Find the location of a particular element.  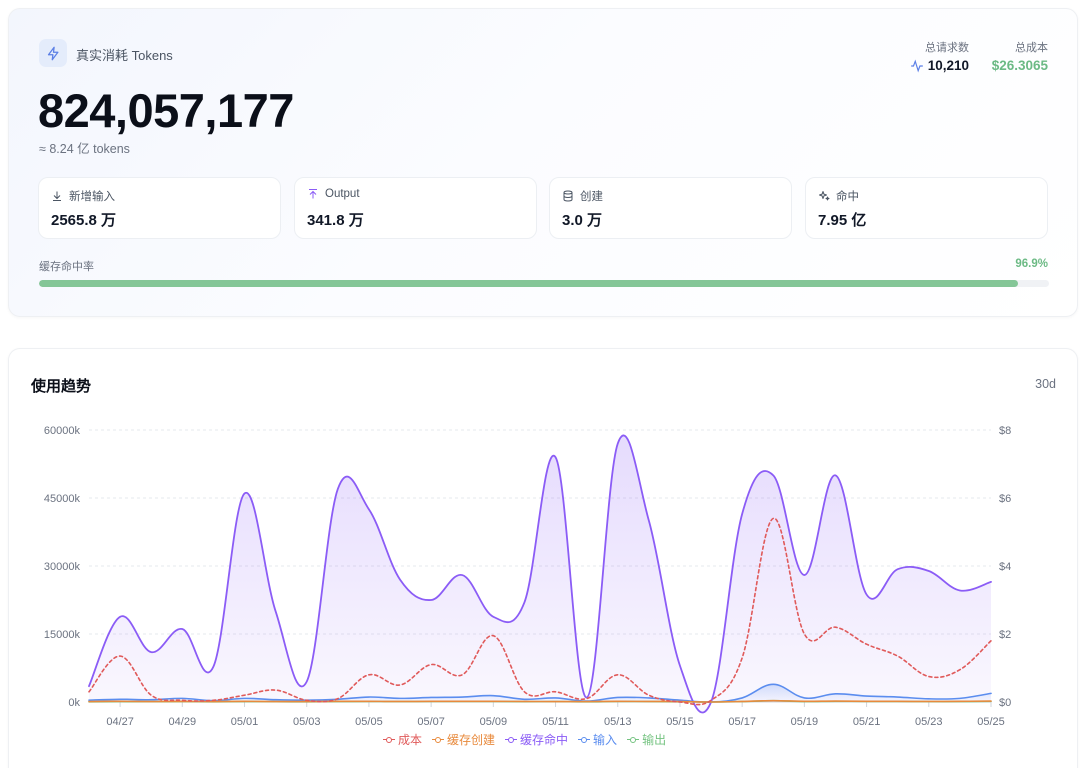

cache-create-card: 创建 3.0 万 is located at coordinates (670, 208).